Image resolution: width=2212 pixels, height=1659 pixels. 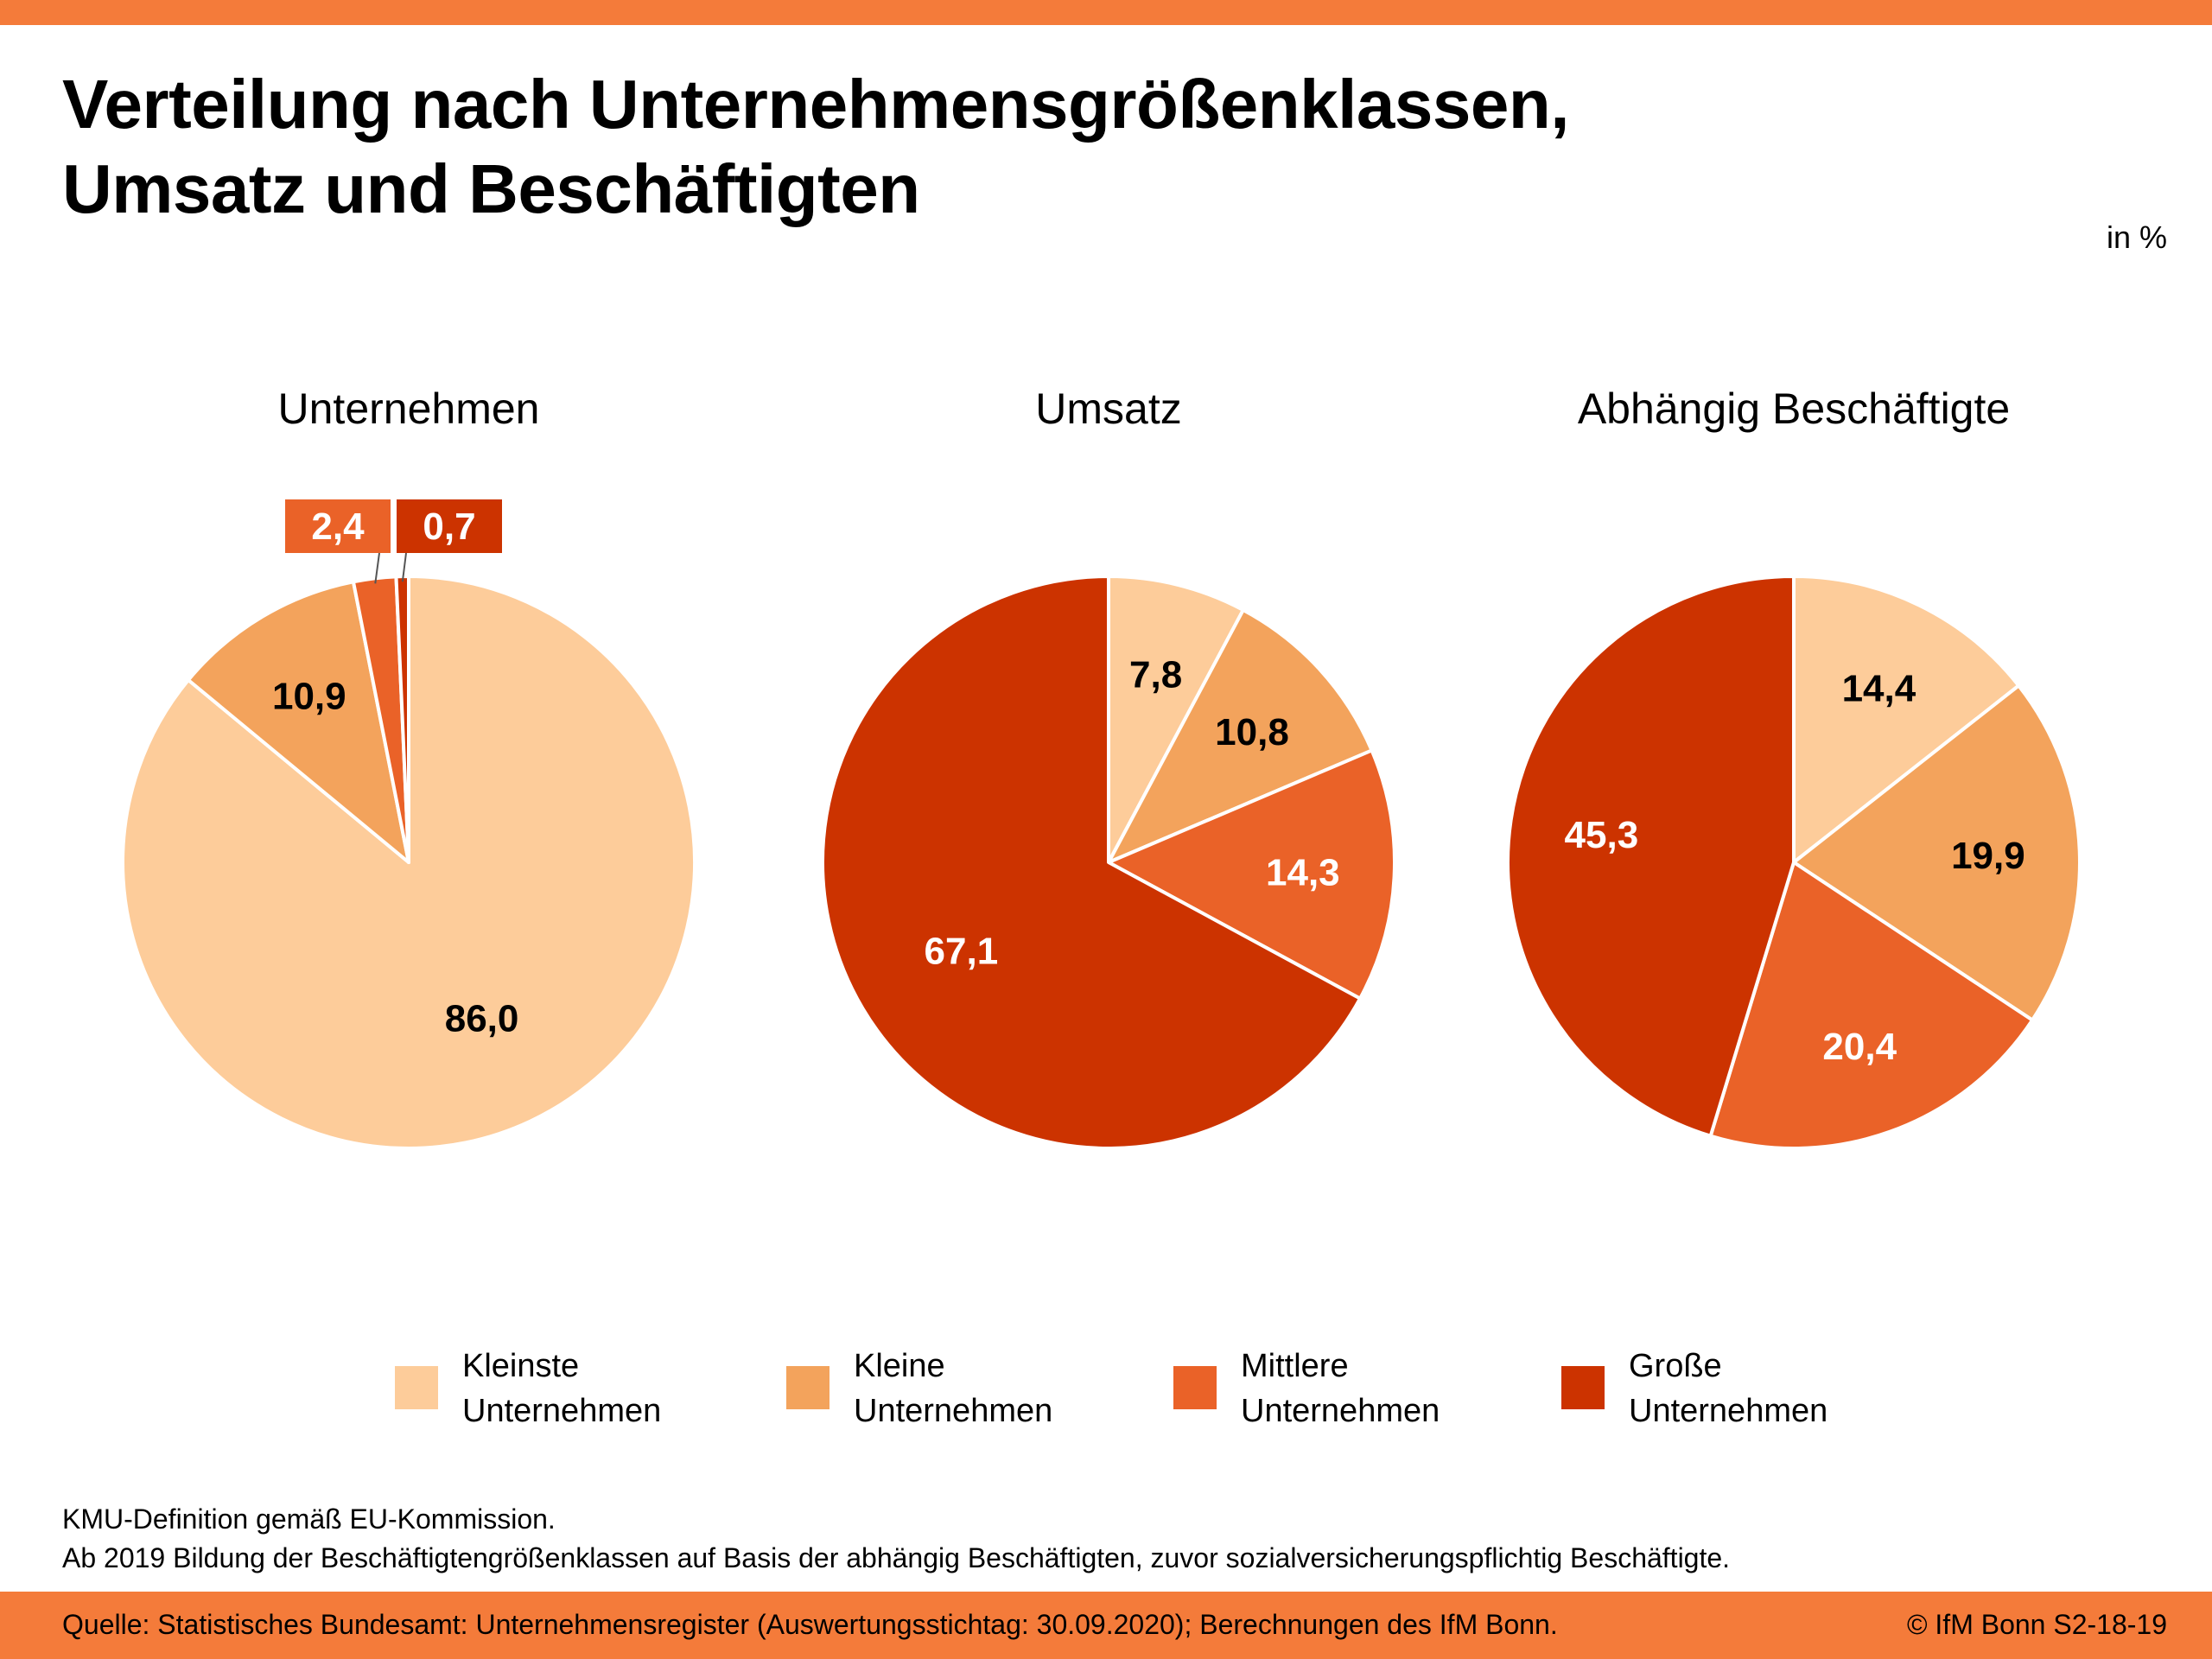 I want to click on pie-value-label: 2,4, so click(x=338, y=526).